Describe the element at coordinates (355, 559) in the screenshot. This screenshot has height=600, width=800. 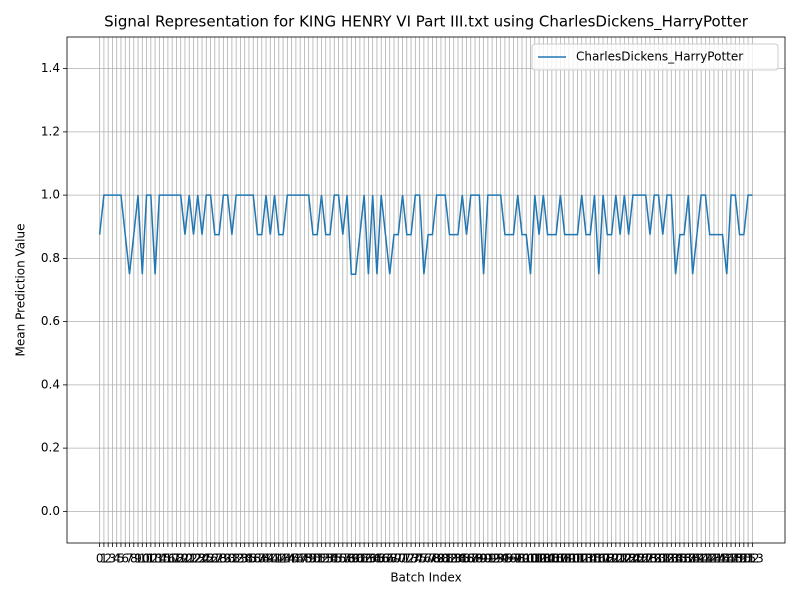
I see `x-tick-label: 60` at that location.